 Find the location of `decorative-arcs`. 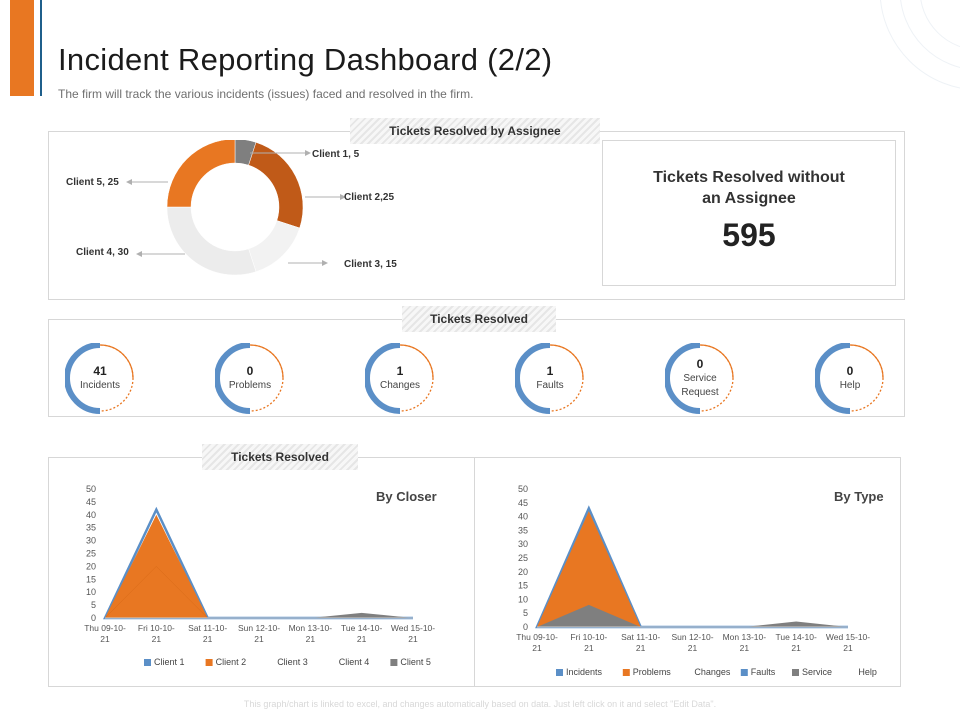

decorative-arcs is located at coordinates (920, 44).